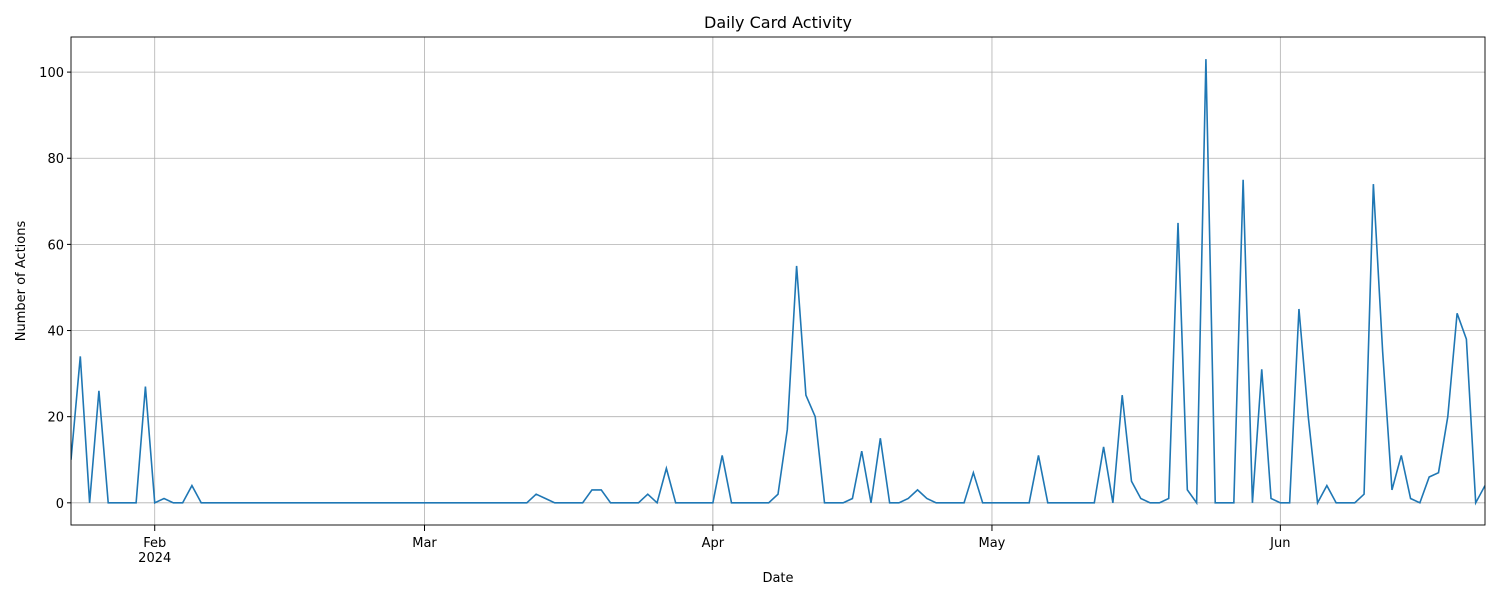 This screenshot has height=604, width=1500. I want to click on x-tick-label: Jun, so click(1279, 543).